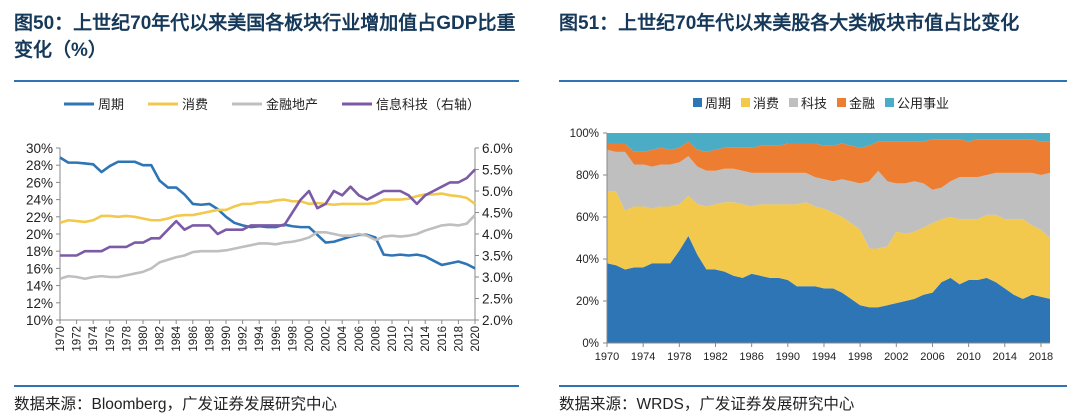  Describe the element at coordinates (39, 148) in the screenshot. I see `y-left-tick-label: 30%` at that location.